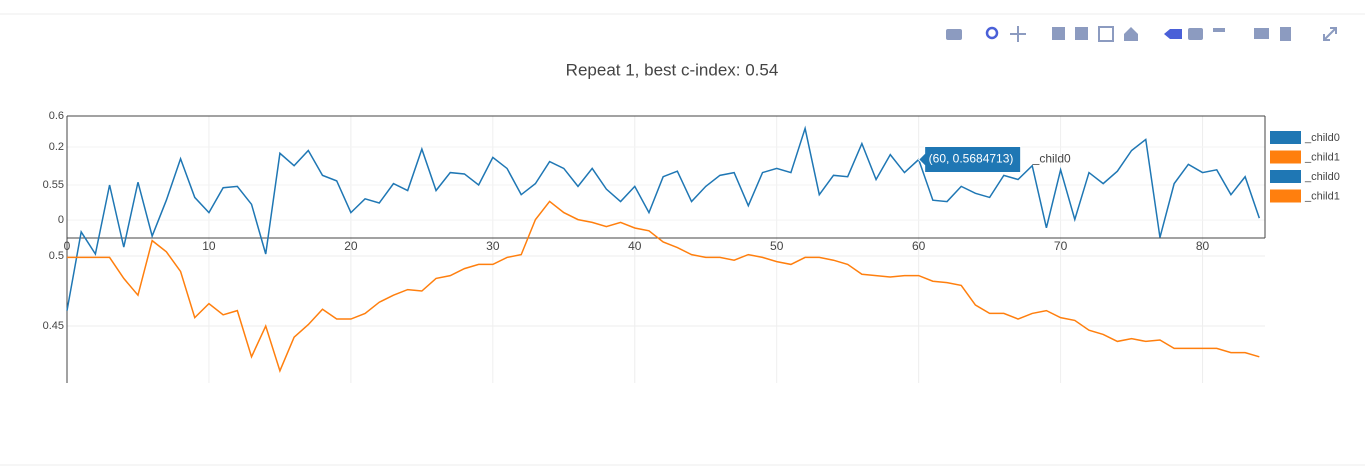  I want to click on zoom-button, so click(992, 33).